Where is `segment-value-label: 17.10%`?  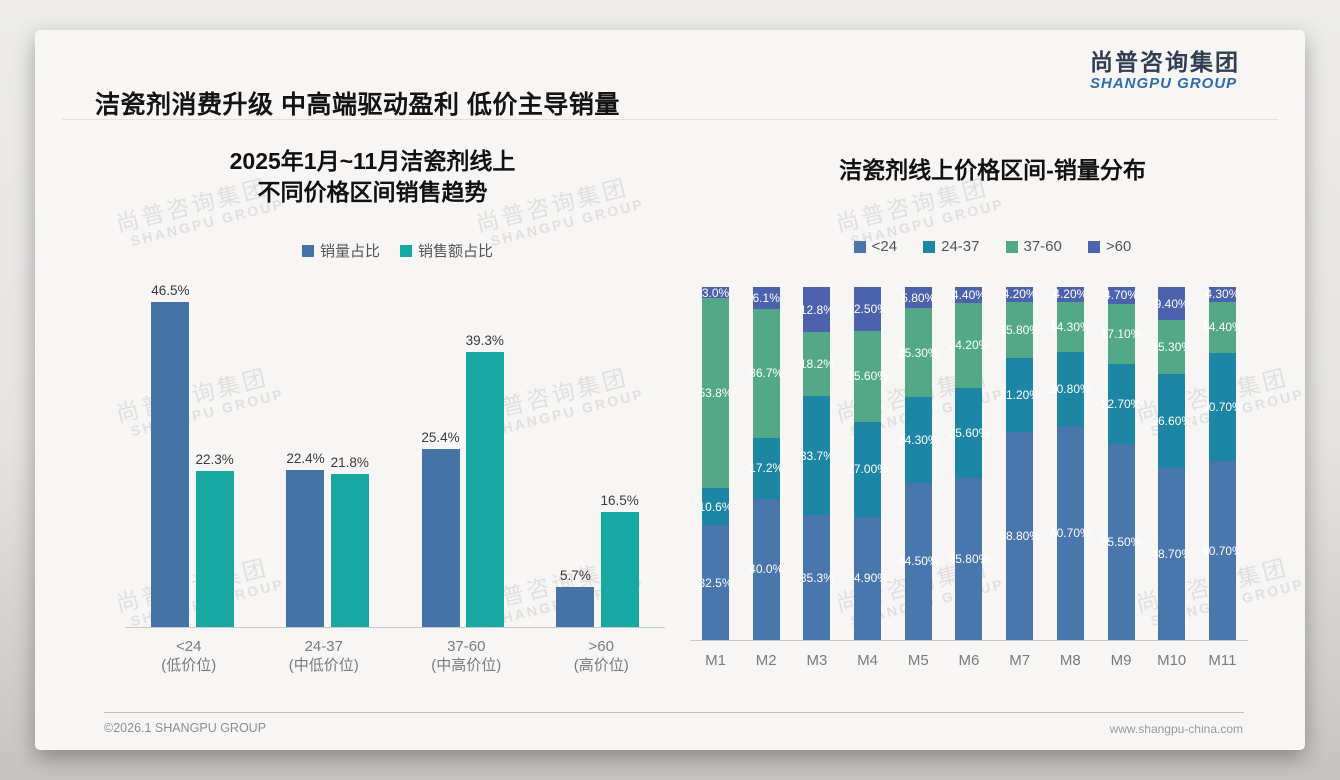 segment-value-label: 17.10% is located at coordinates (1121, 333).